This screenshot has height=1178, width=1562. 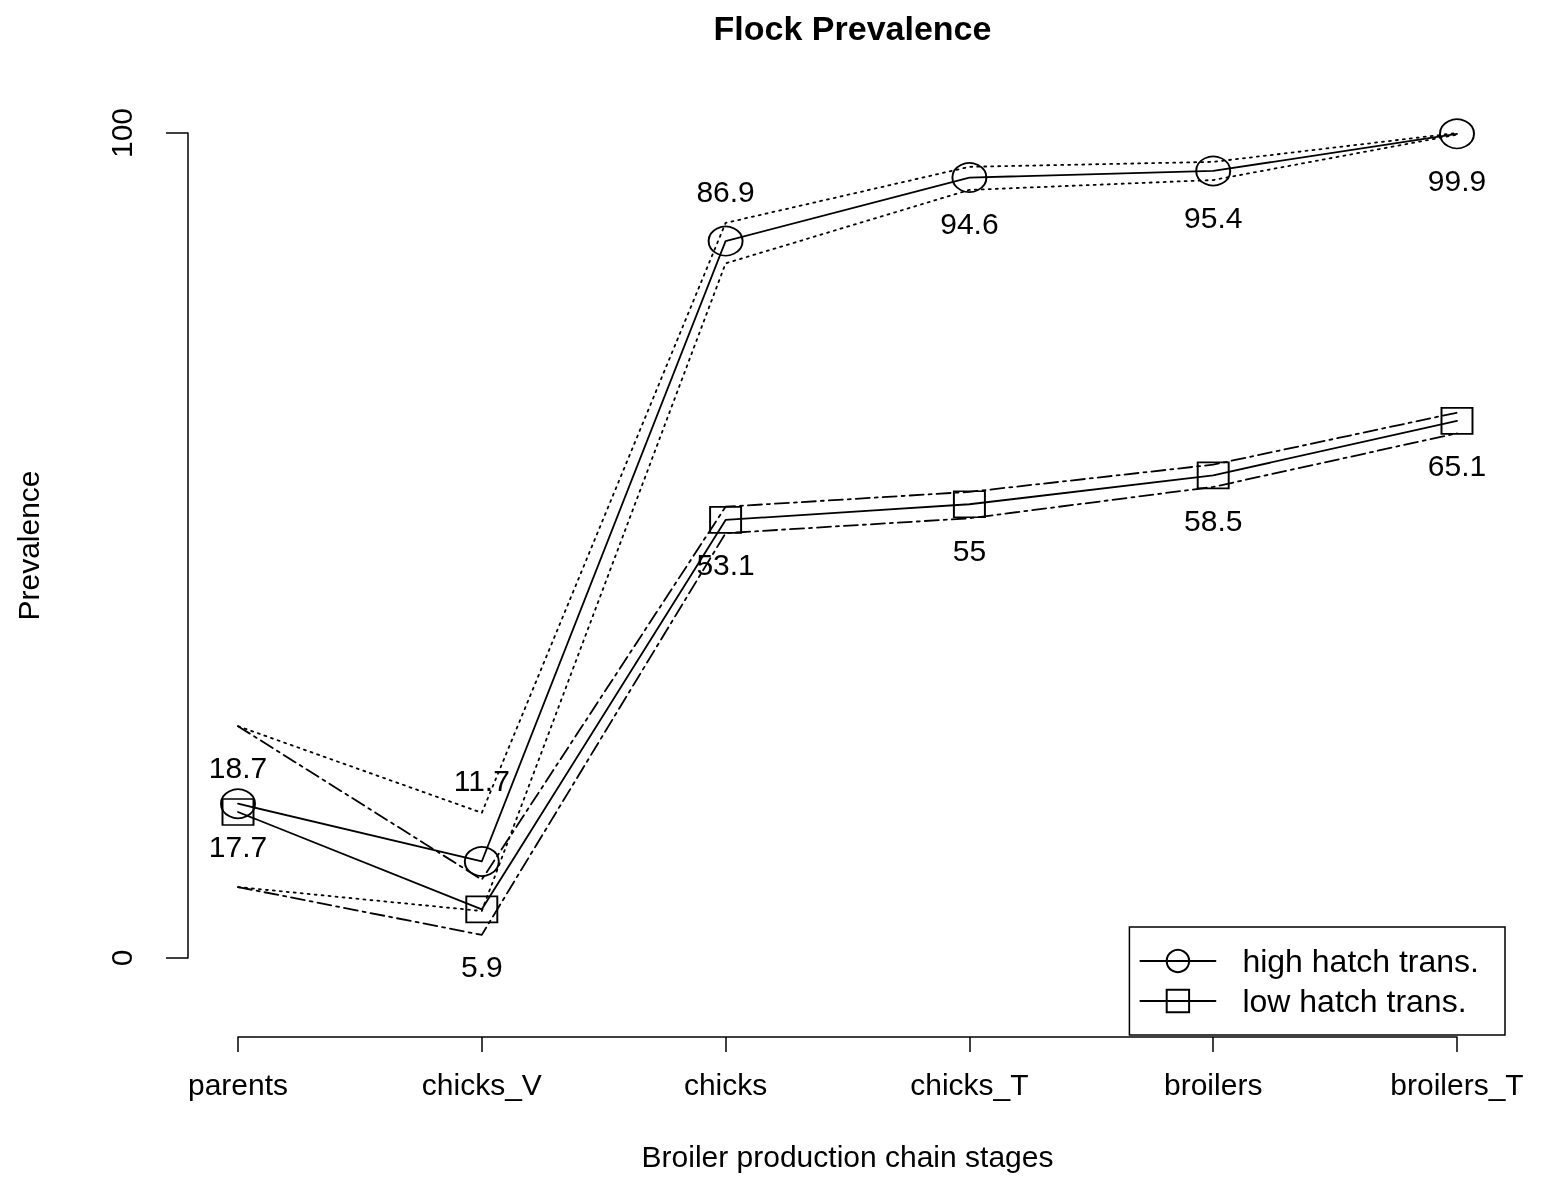 What do you see at coordinates (1354, 1001) in the screenshot?
I see `legend-label: low hatch trans.` at bounding box center [1354, 1001].